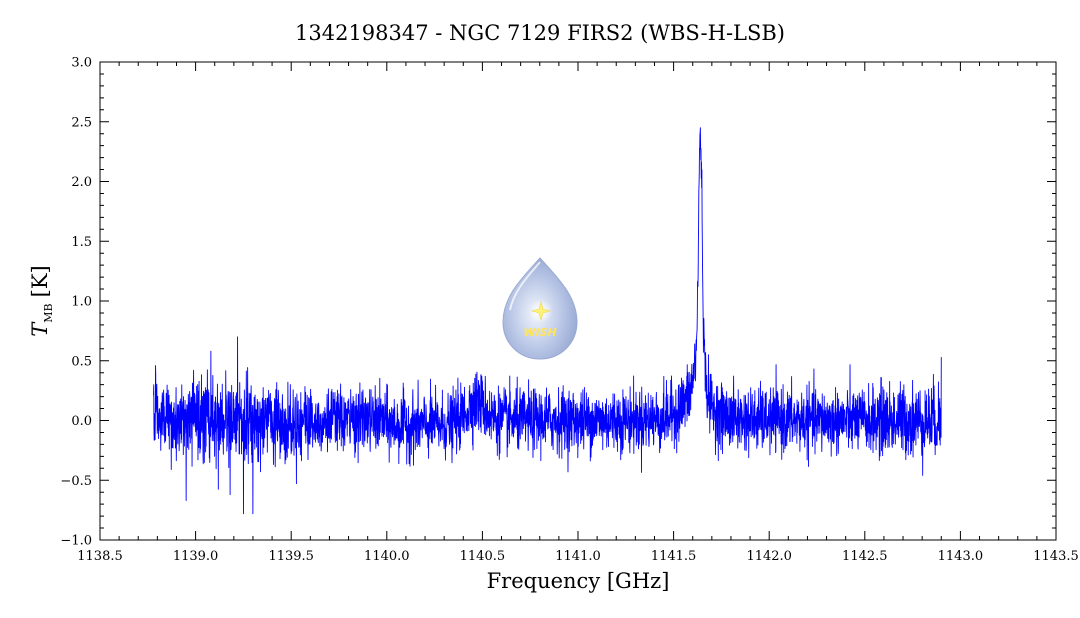 This screenshot has width=1080, height=618. I want to click on x-tick-label: 1140.0, so click(387, 556).